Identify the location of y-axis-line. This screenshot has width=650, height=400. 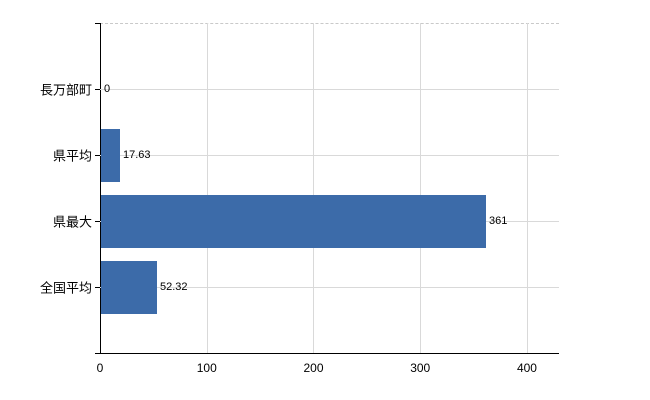
(100, 188).